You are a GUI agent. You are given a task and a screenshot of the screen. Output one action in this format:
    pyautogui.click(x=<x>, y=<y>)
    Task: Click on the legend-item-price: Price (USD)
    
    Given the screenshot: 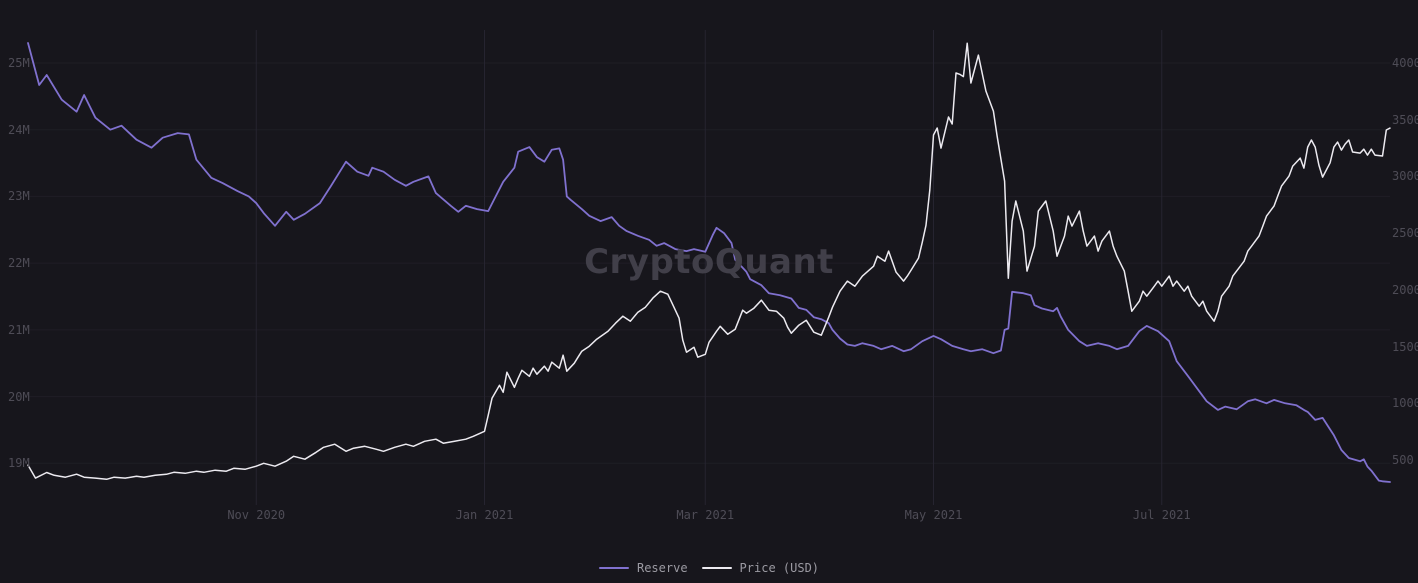 What is the action you would take?
    pyautogui.click(x=760, y=568)
    